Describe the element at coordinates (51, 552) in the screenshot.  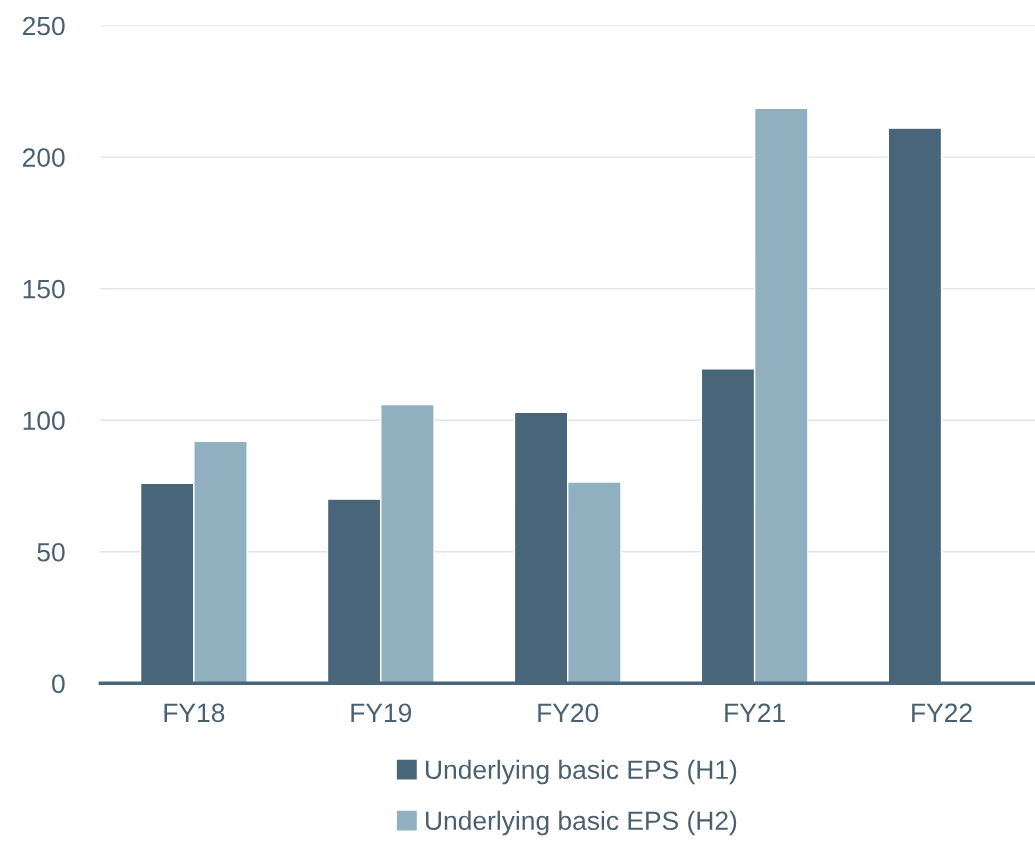
I see `y-tick-label: 50` at that location.